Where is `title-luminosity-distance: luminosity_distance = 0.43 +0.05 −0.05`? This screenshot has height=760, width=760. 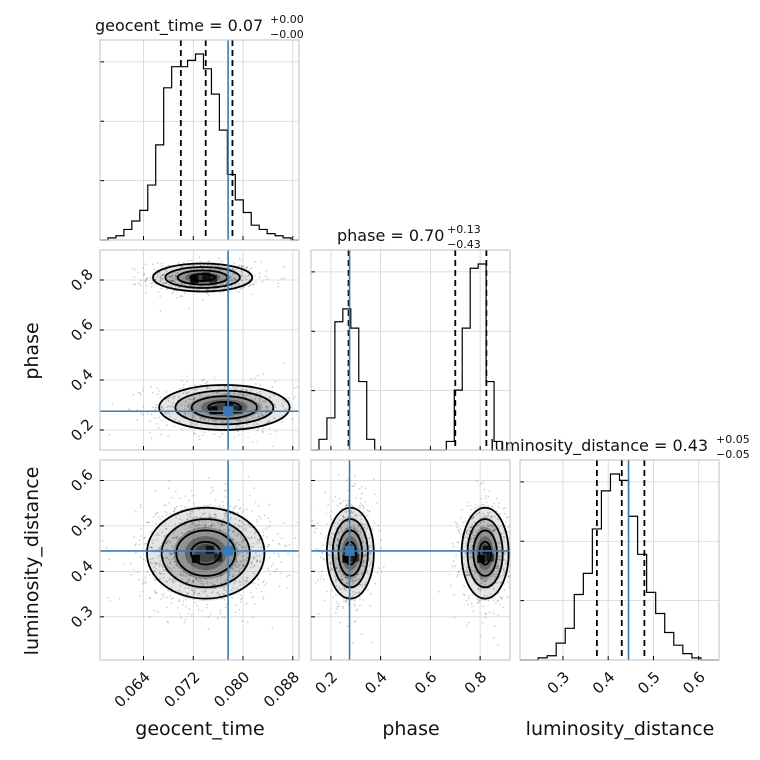
title-luminosity-distance: luminosity_distance = 0.43 +0.05 −0.05 is located at coordinates (620, 447).